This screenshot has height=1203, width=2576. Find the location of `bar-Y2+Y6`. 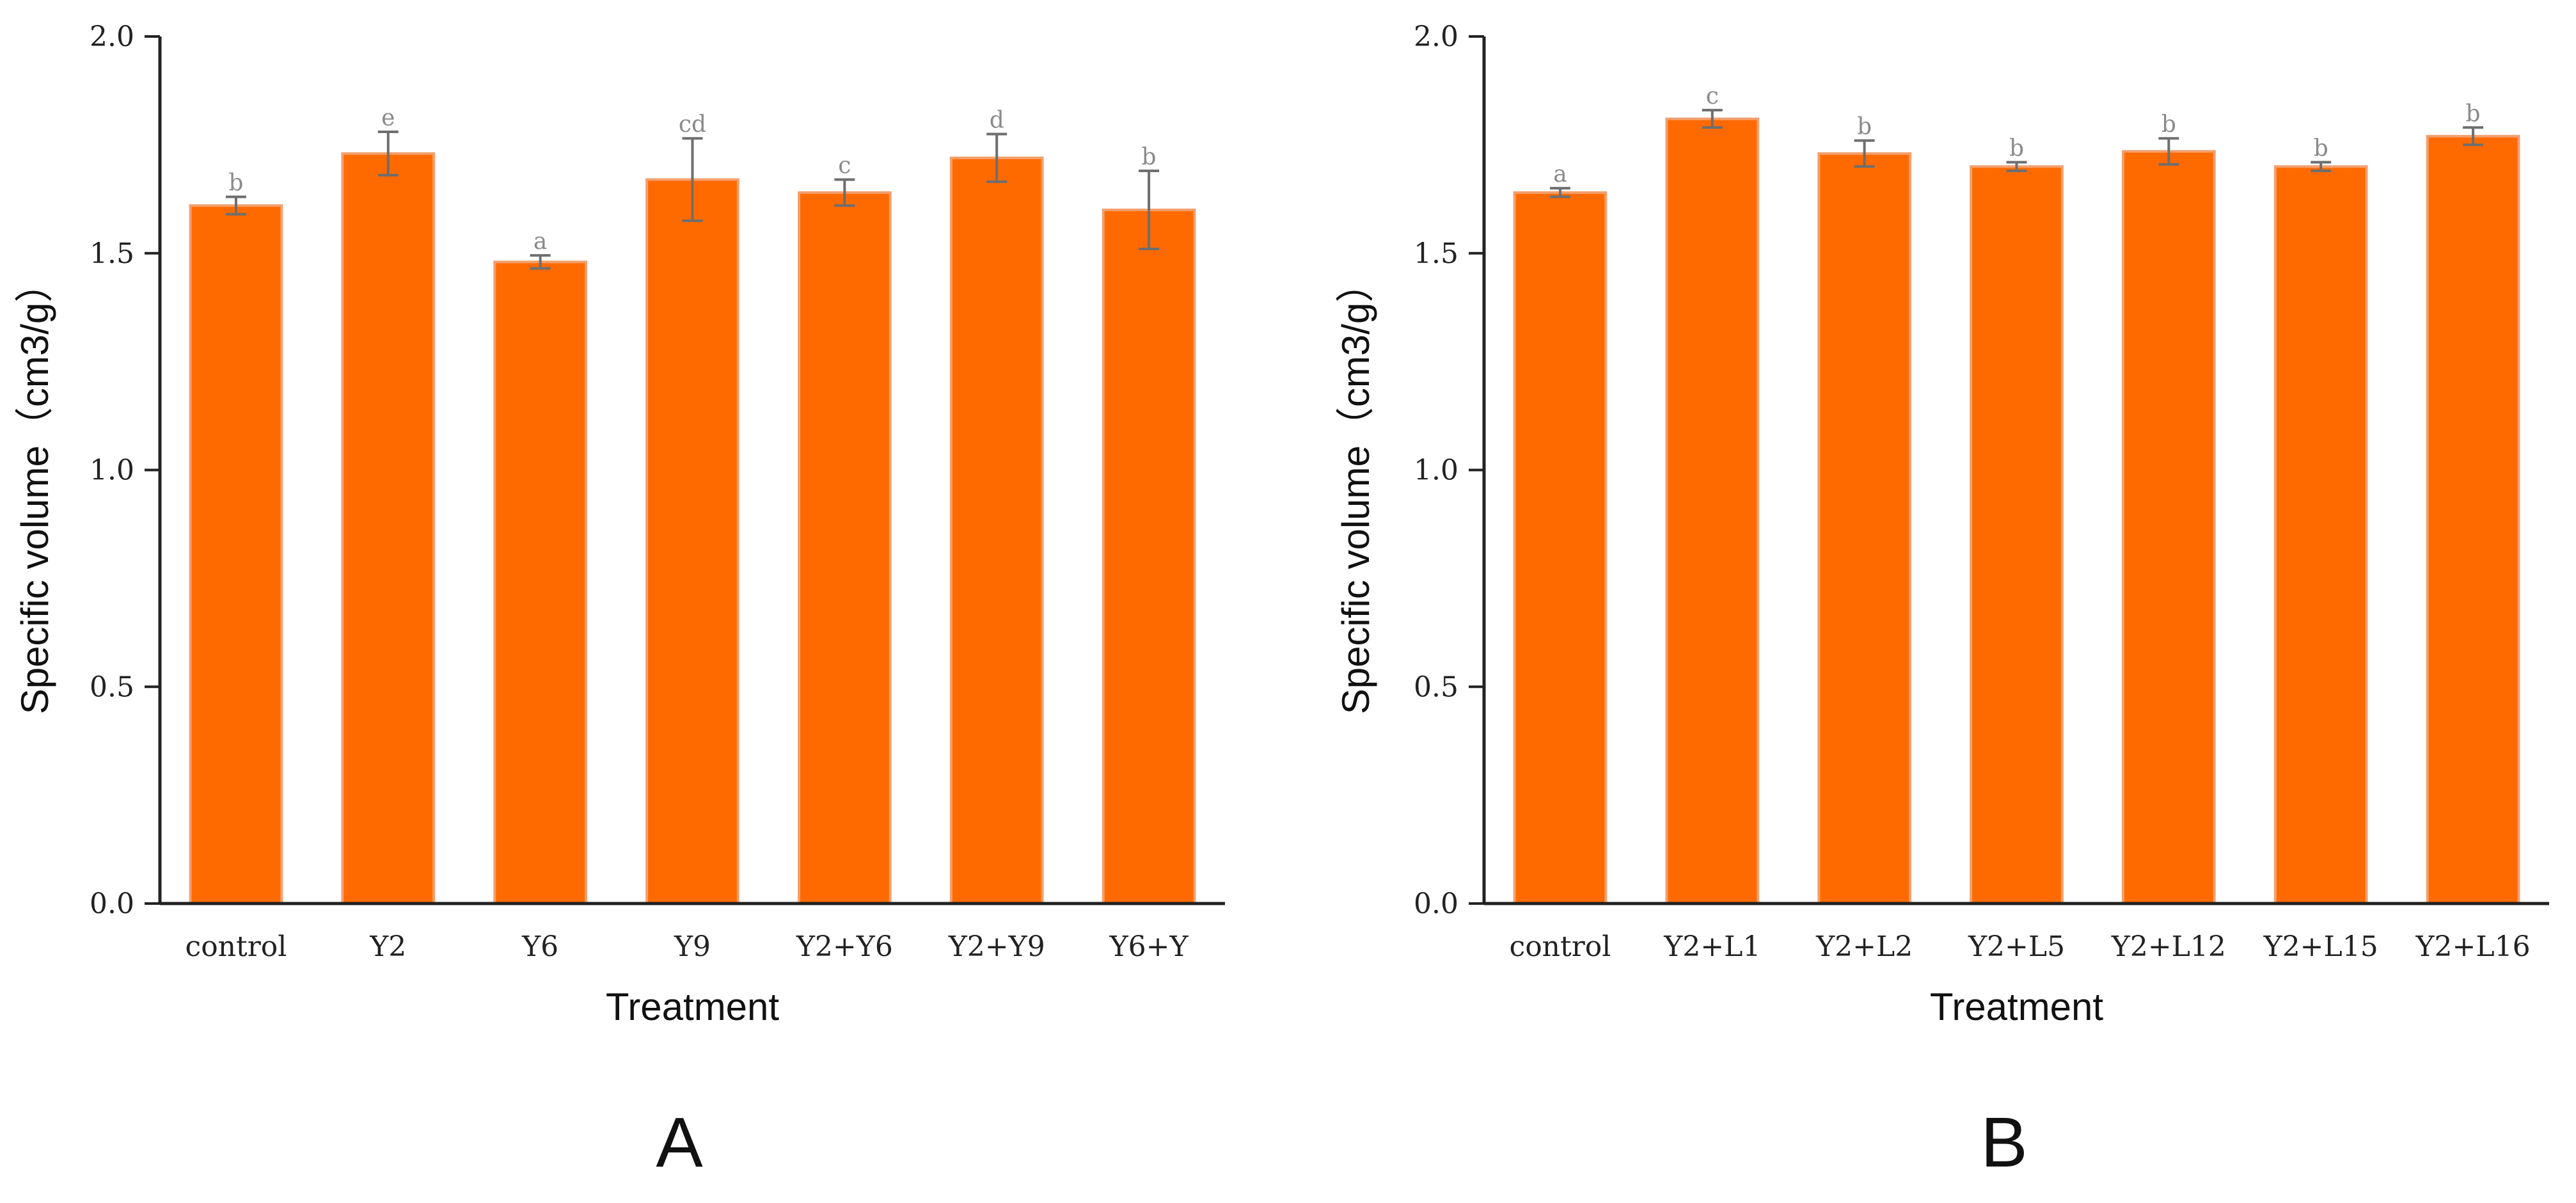

bar-Y2+Y6 is located at coordinates (845, 548).